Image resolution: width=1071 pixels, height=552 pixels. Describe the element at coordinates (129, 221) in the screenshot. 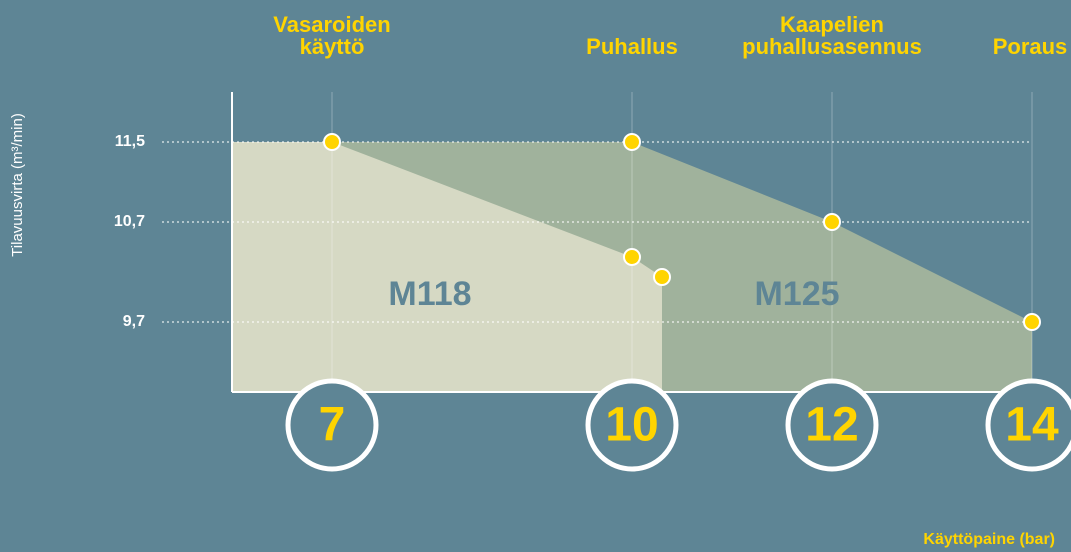

I see `y-tick-label: 10,7` at that location.